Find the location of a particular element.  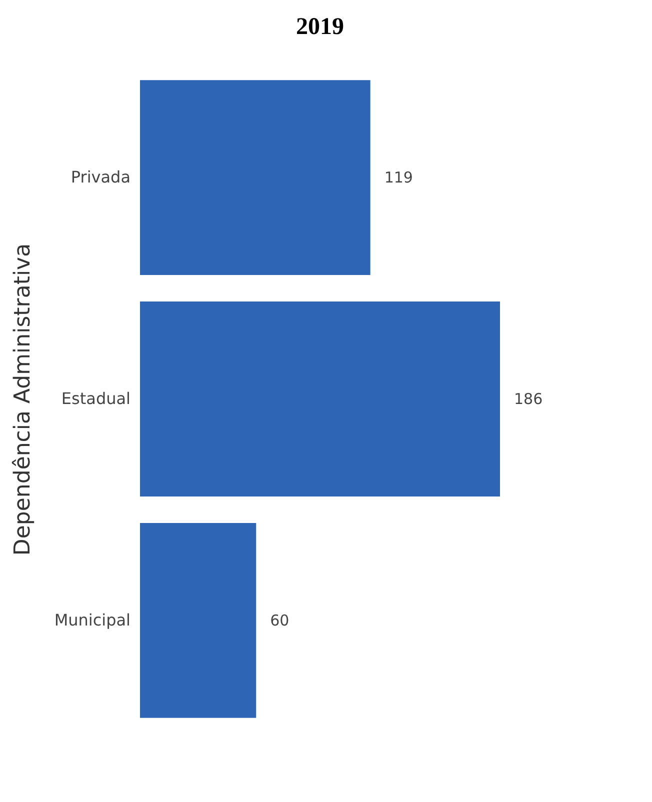

y-tick-label: Estadual is located at coordinates (95, 398).